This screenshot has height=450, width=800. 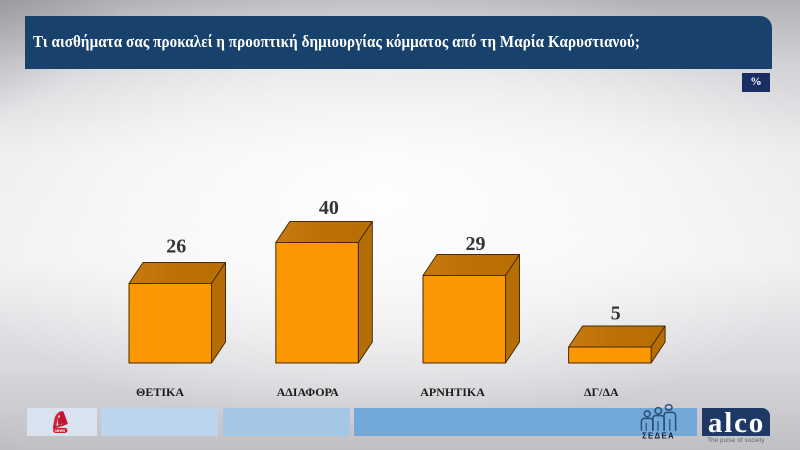 I want to click on svg-text: 26, so click(x=176, y=247).